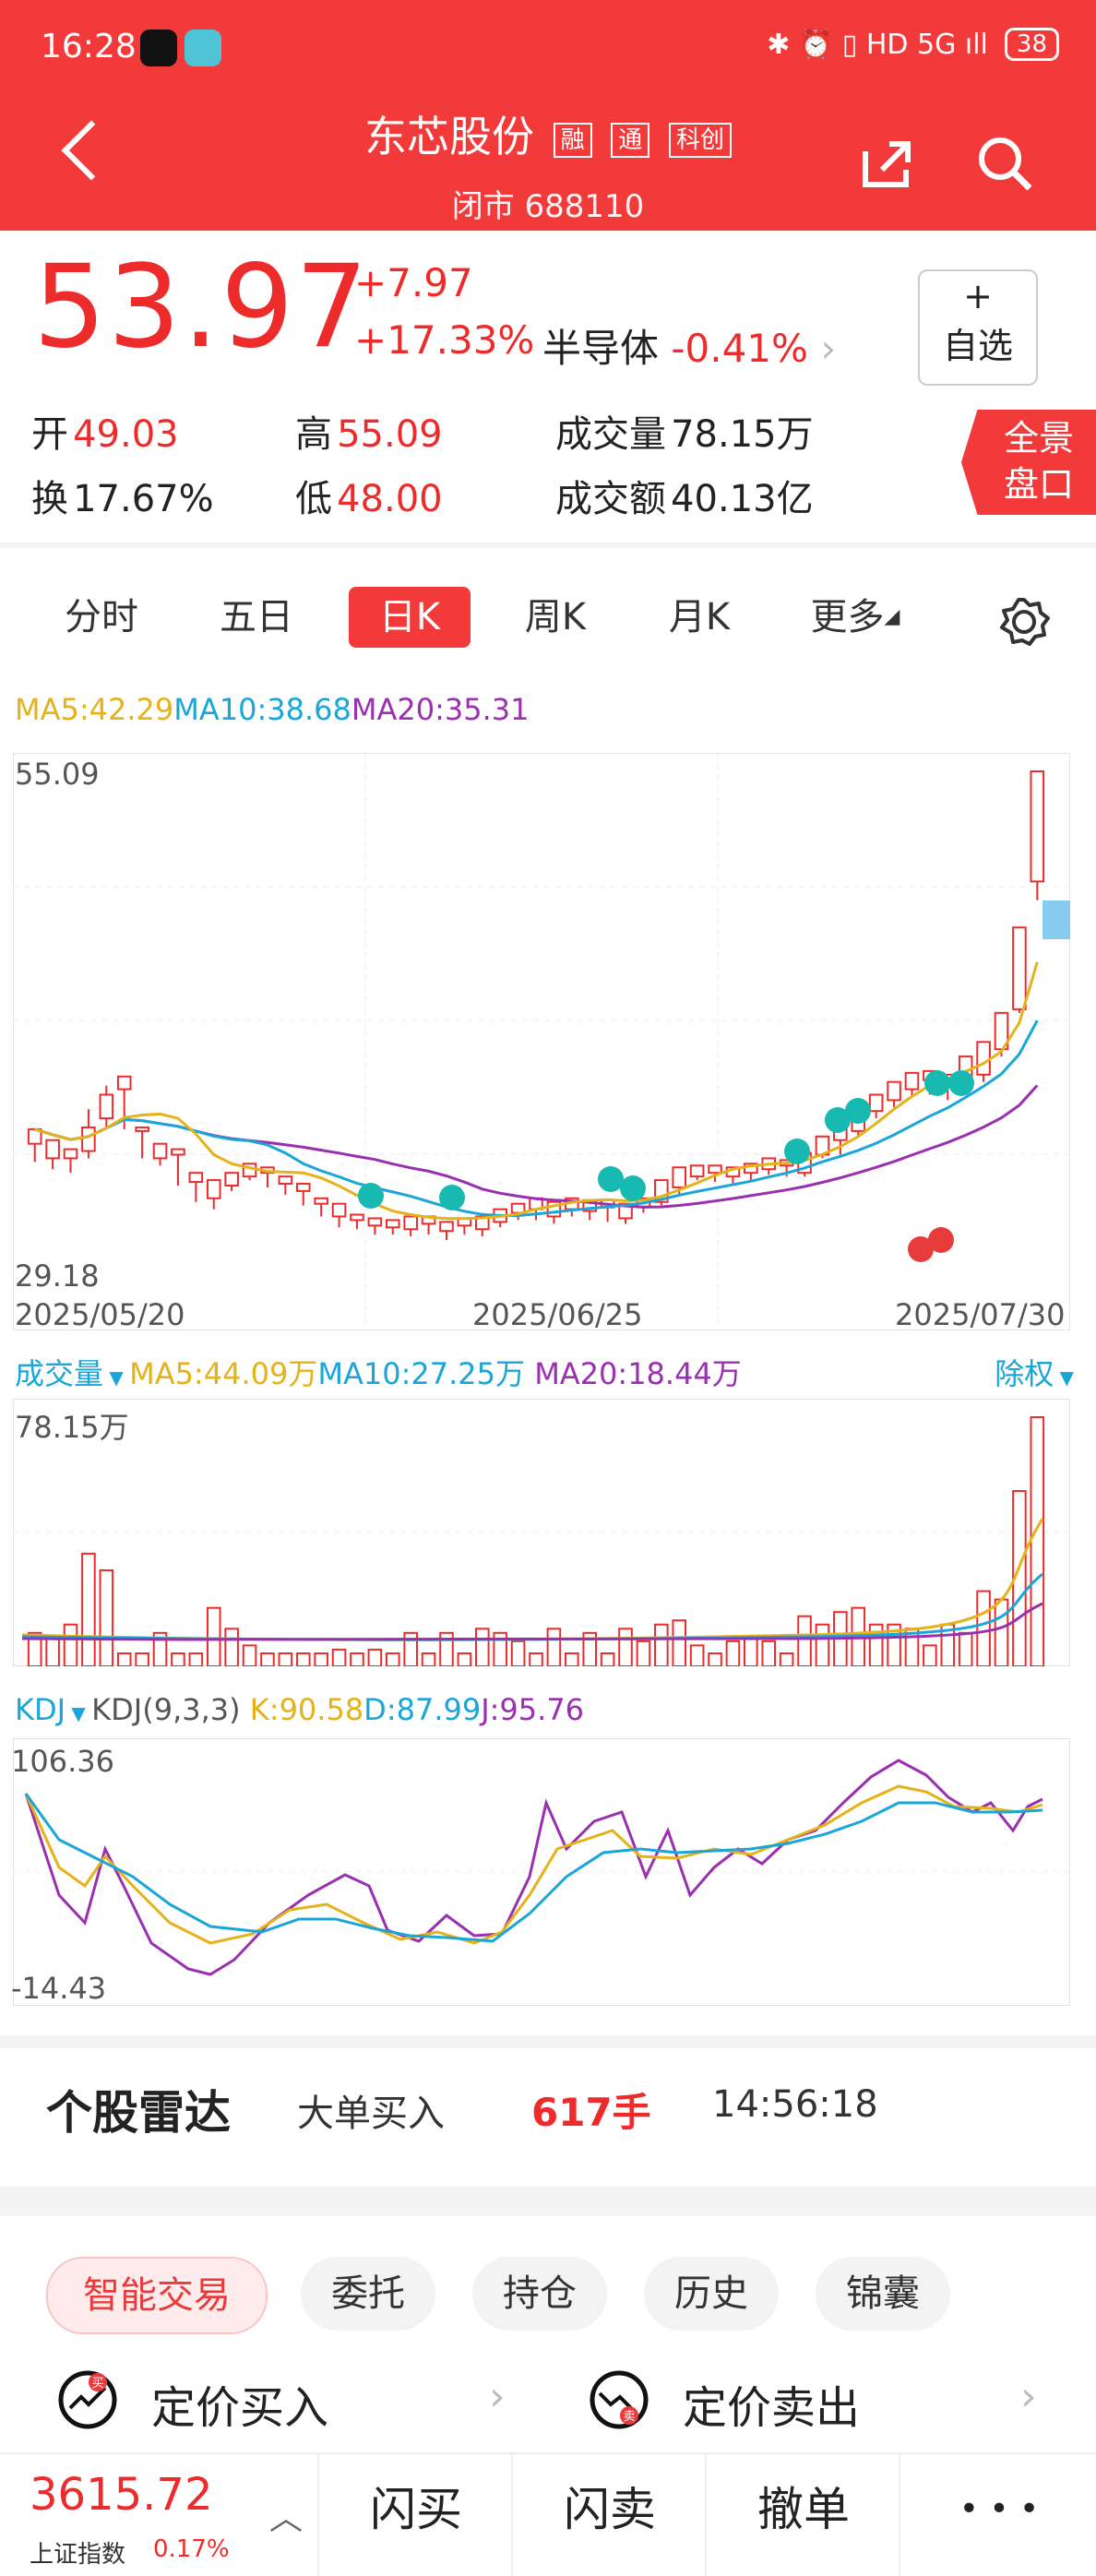  What do you see at coordinates (449, 136) in the screenshot?
I see `stock-name: 东芯股份` at bounding box center [449, 136].